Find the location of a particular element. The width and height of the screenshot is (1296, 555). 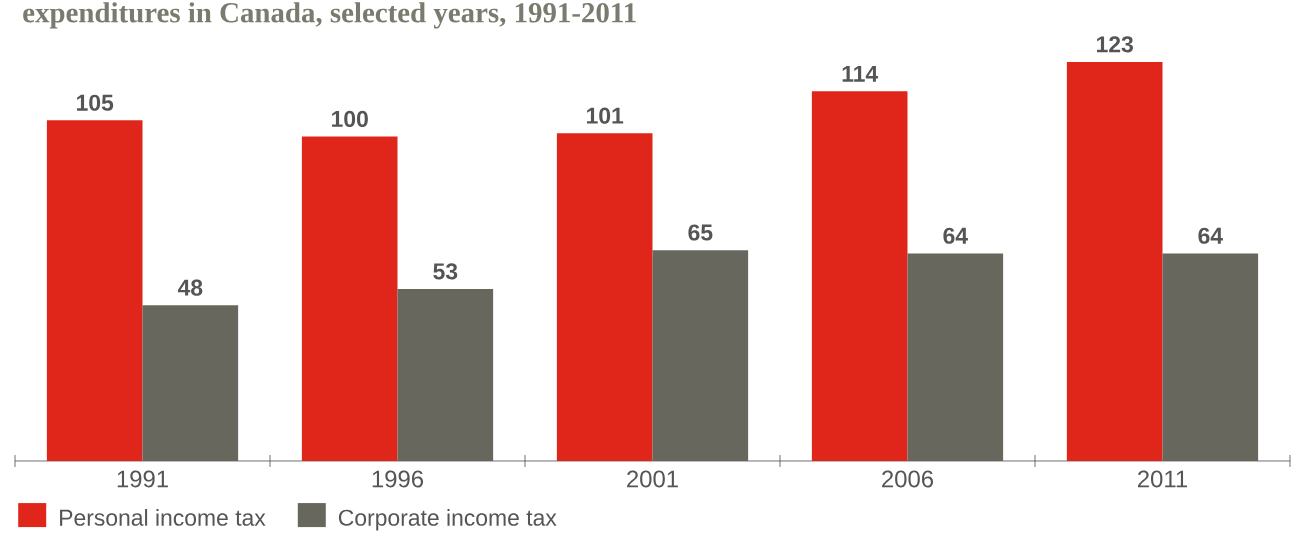

data-label: 101 is located at coordinates (605, 115).